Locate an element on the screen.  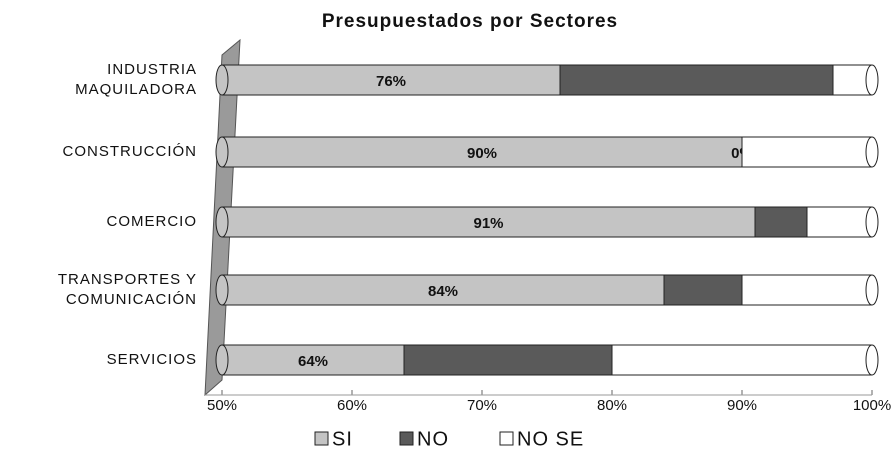
data-label: 64% is located at coordinates (313, 361).